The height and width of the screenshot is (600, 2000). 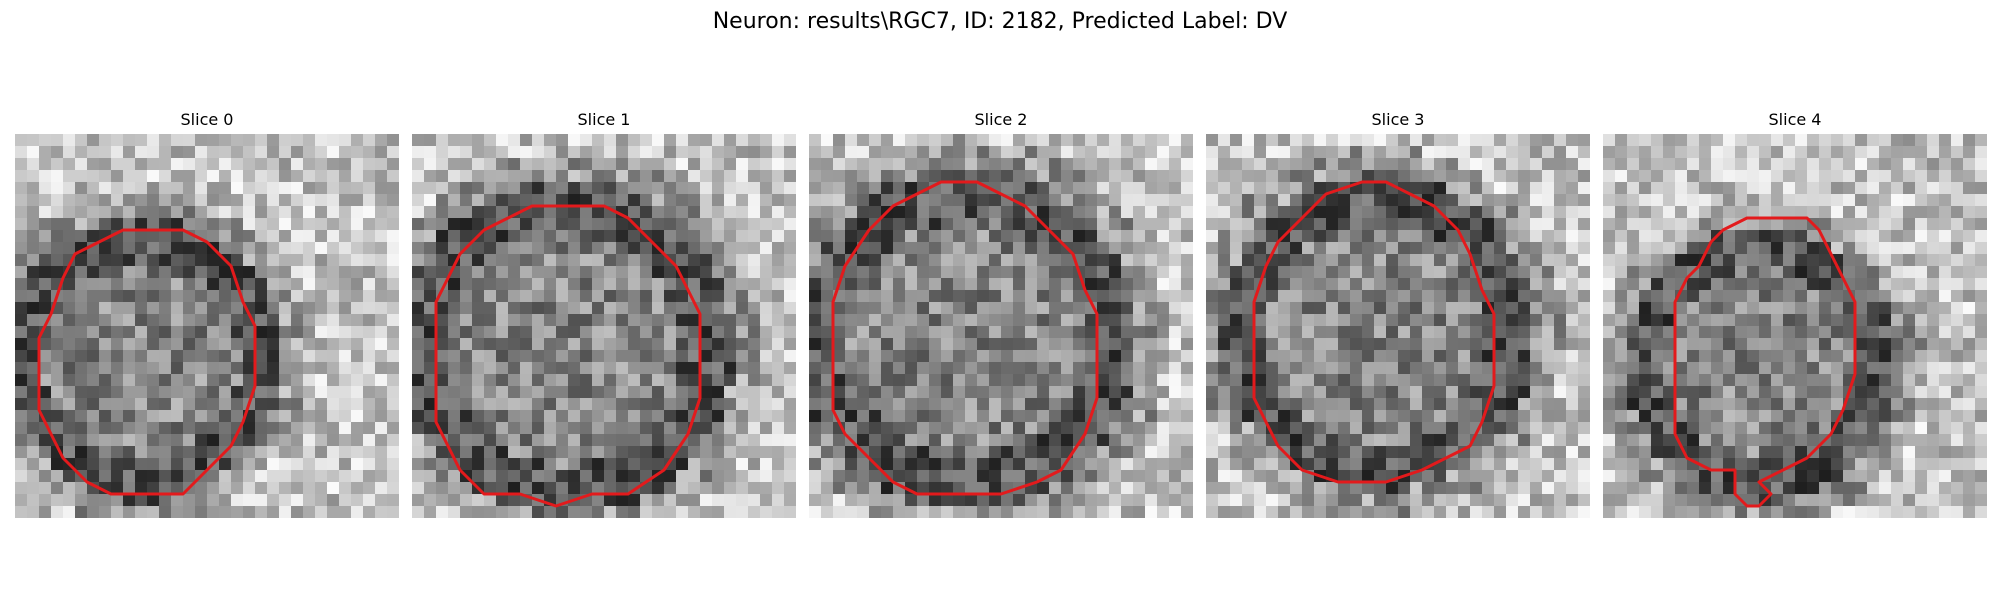 What do you see at coordinates (604, 119) in the screenshot?
I see `slice-title-1: Slice 1` at bounding box center [604, 119].